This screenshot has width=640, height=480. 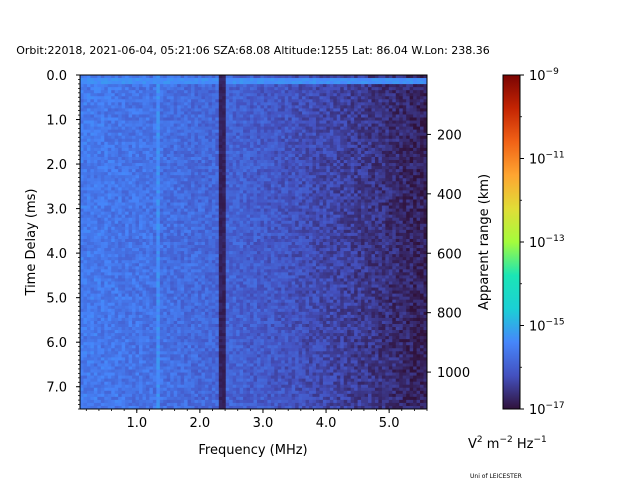 I want to click on range-tick-label: 600, so click(x=449, y=254).